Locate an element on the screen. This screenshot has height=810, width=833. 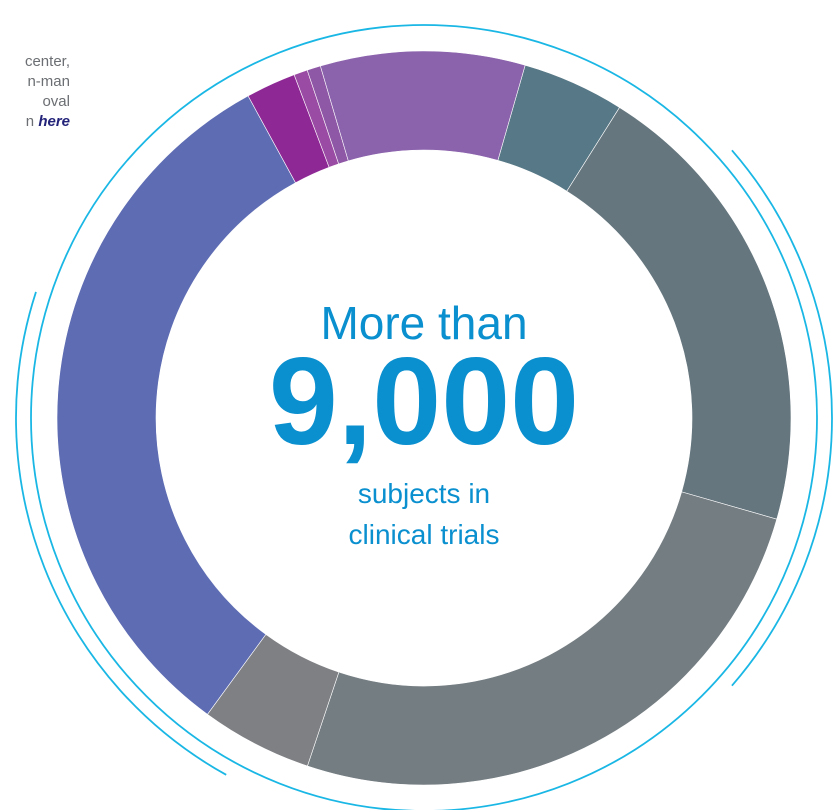
intro-line-4: n here is located at coordinates (47, 122).